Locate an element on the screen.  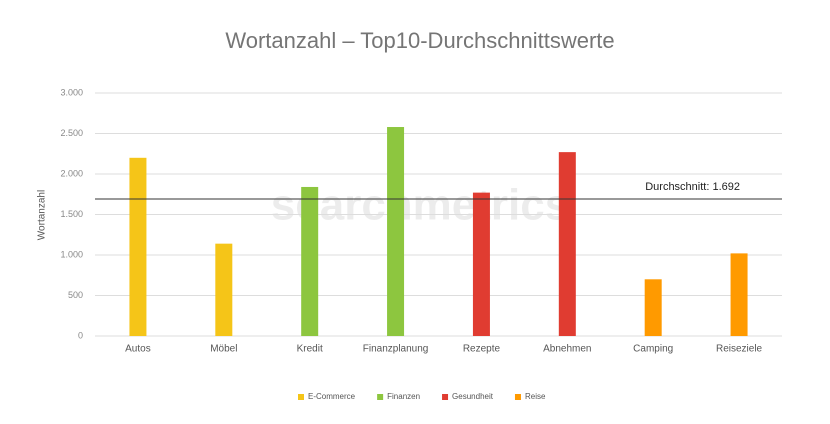
y-tick-label: 0 is located at coordinates (80, 335).